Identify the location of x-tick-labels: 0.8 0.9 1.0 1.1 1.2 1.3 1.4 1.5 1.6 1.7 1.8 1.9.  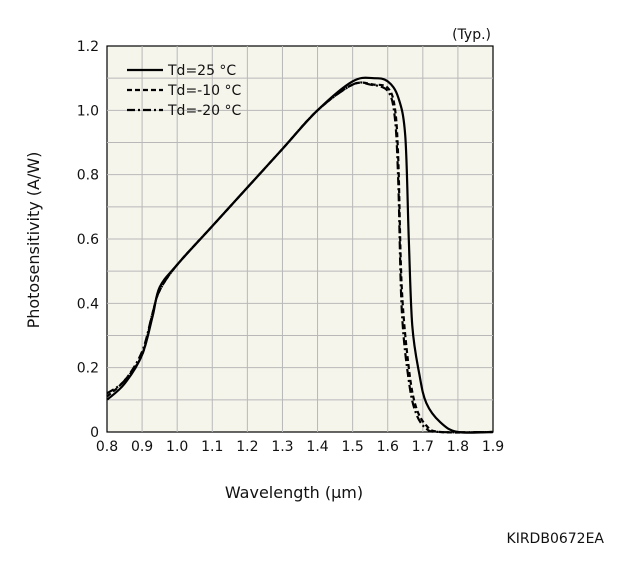
(300, 447).